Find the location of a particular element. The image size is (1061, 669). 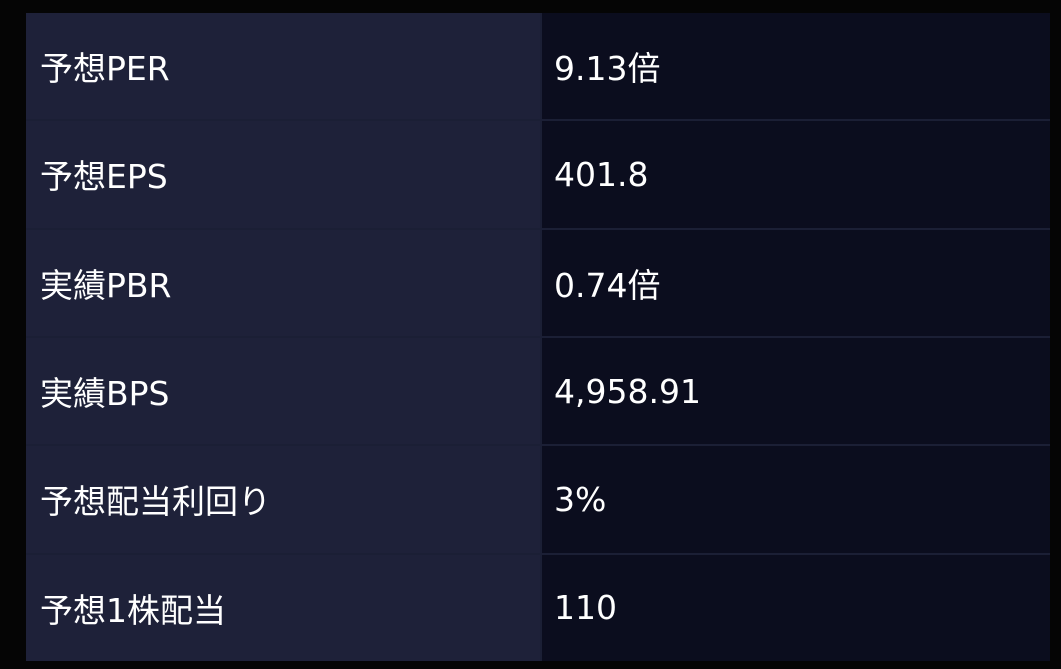

row-label: 予想EPS is located at coordinates (283, 174).